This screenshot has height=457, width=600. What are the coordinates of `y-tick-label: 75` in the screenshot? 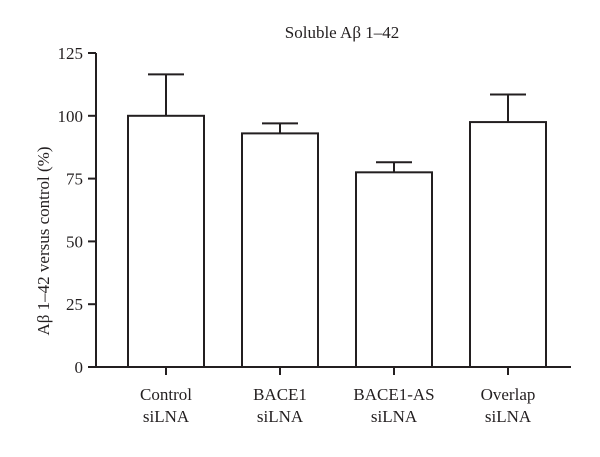 It's located at (74, 179).